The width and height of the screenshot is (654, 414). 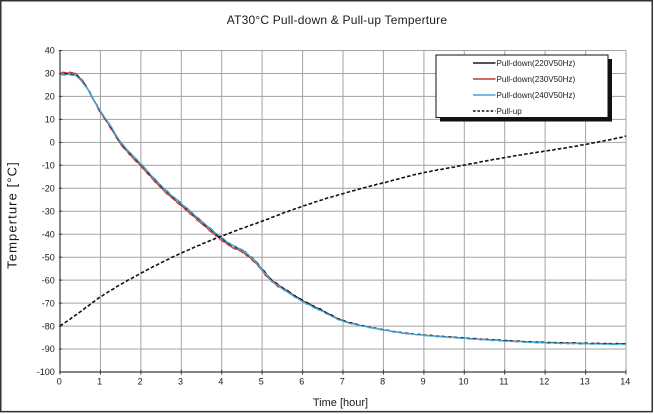 I want to click on svg-text: -60, so click(x=48, y=280).